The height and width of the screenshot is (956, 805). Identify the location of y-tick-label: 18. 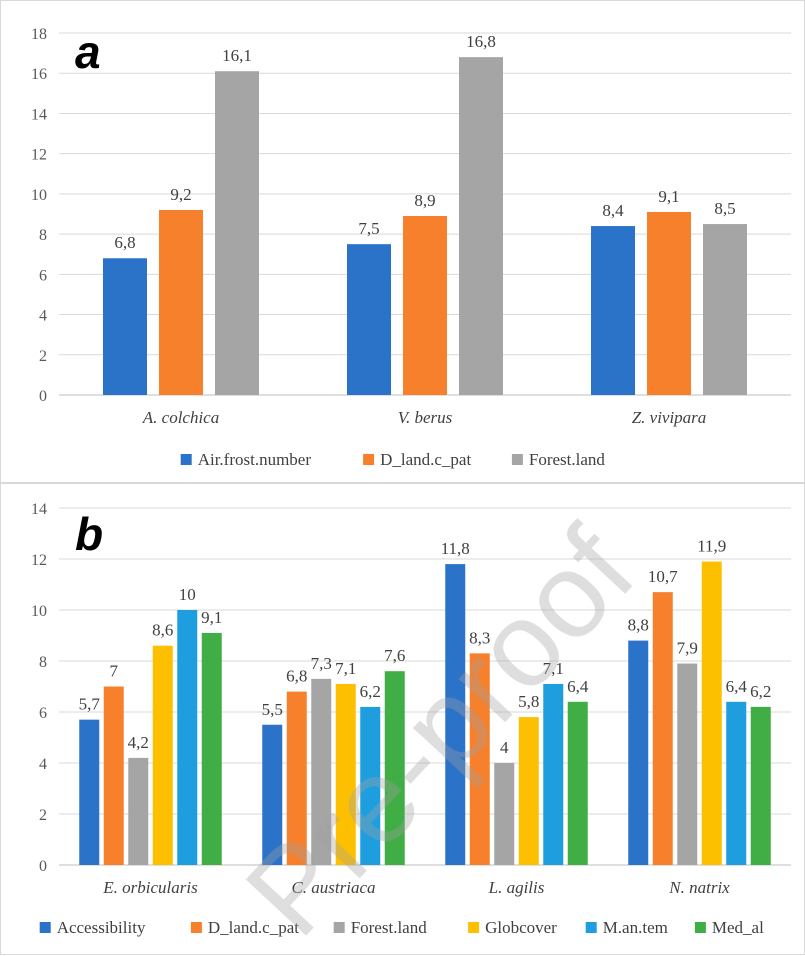
(39, 34).